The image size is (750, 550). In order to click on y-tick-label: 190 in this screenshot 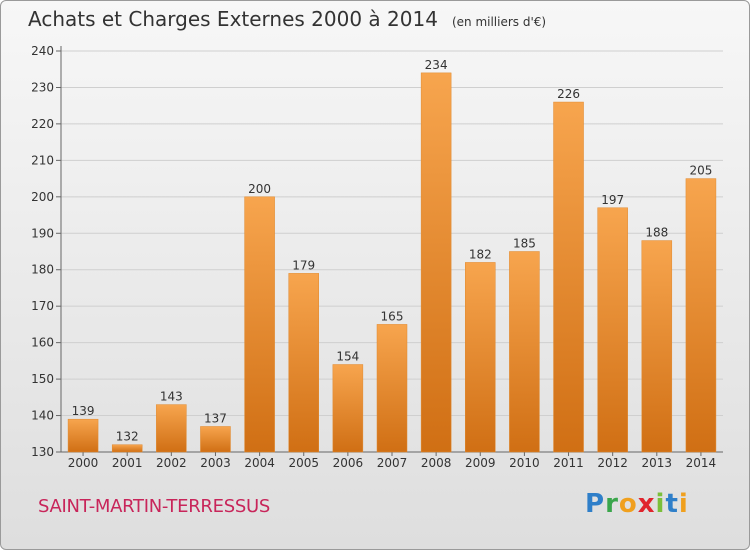, I will do `click(42, 233)`.